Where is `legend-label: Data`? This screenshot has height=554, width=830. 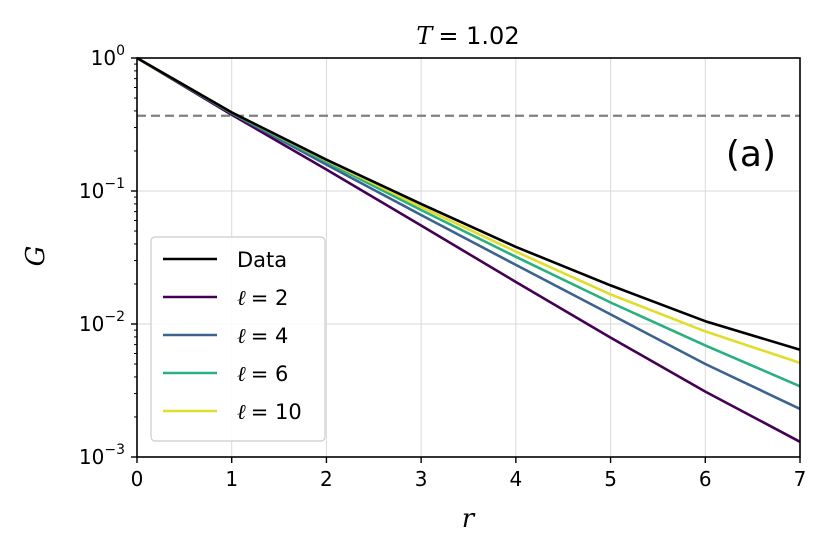
legend-label: Data is located at coordinates (262, 260).